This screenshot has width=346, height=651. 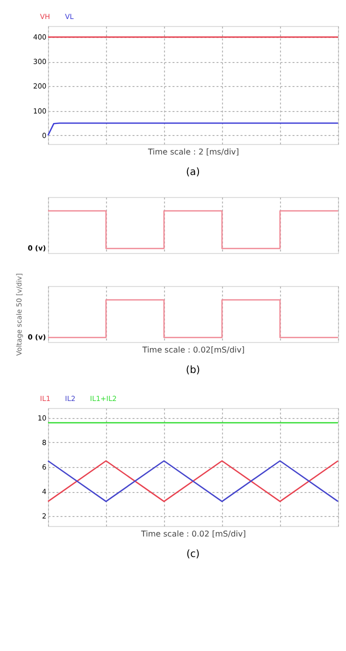 I want to click on text: (b), so click(x=193, y=370).